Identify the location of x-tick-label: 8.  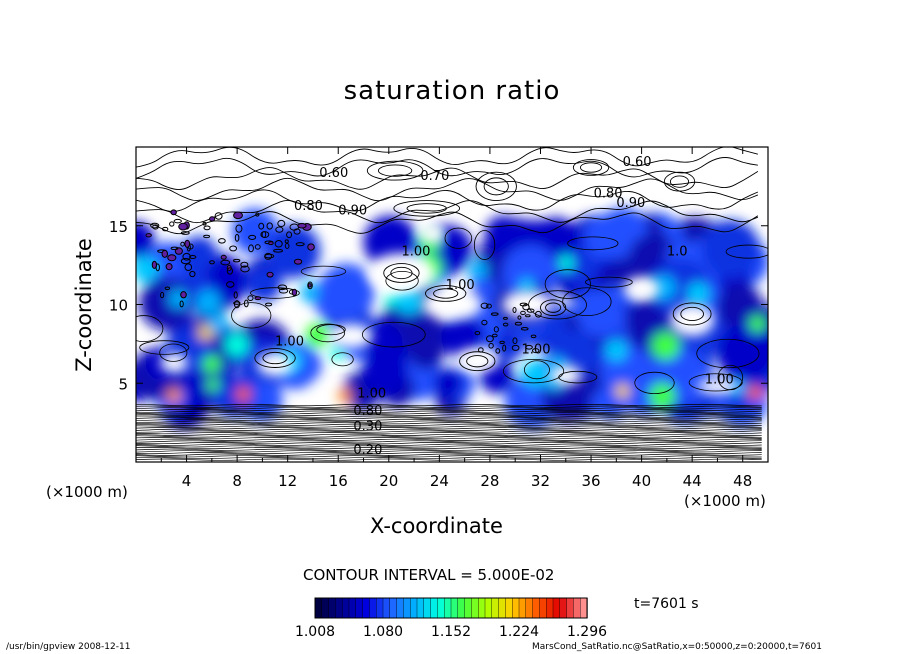
(237, 481).